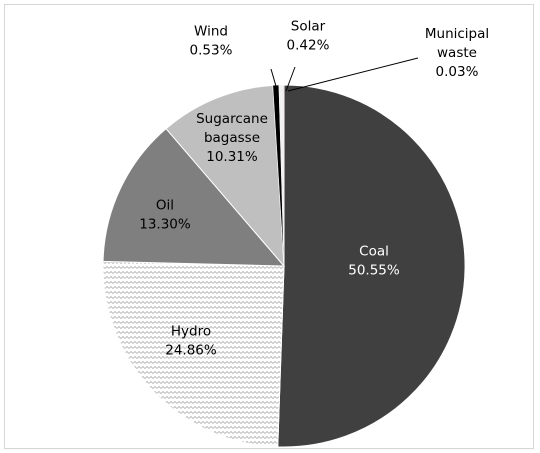 The height and width of the screenshot is (453, 540). Describe the element at coordinates (308, 46) in the screenshot. I see `data-label-value: 0.42%` at that location.